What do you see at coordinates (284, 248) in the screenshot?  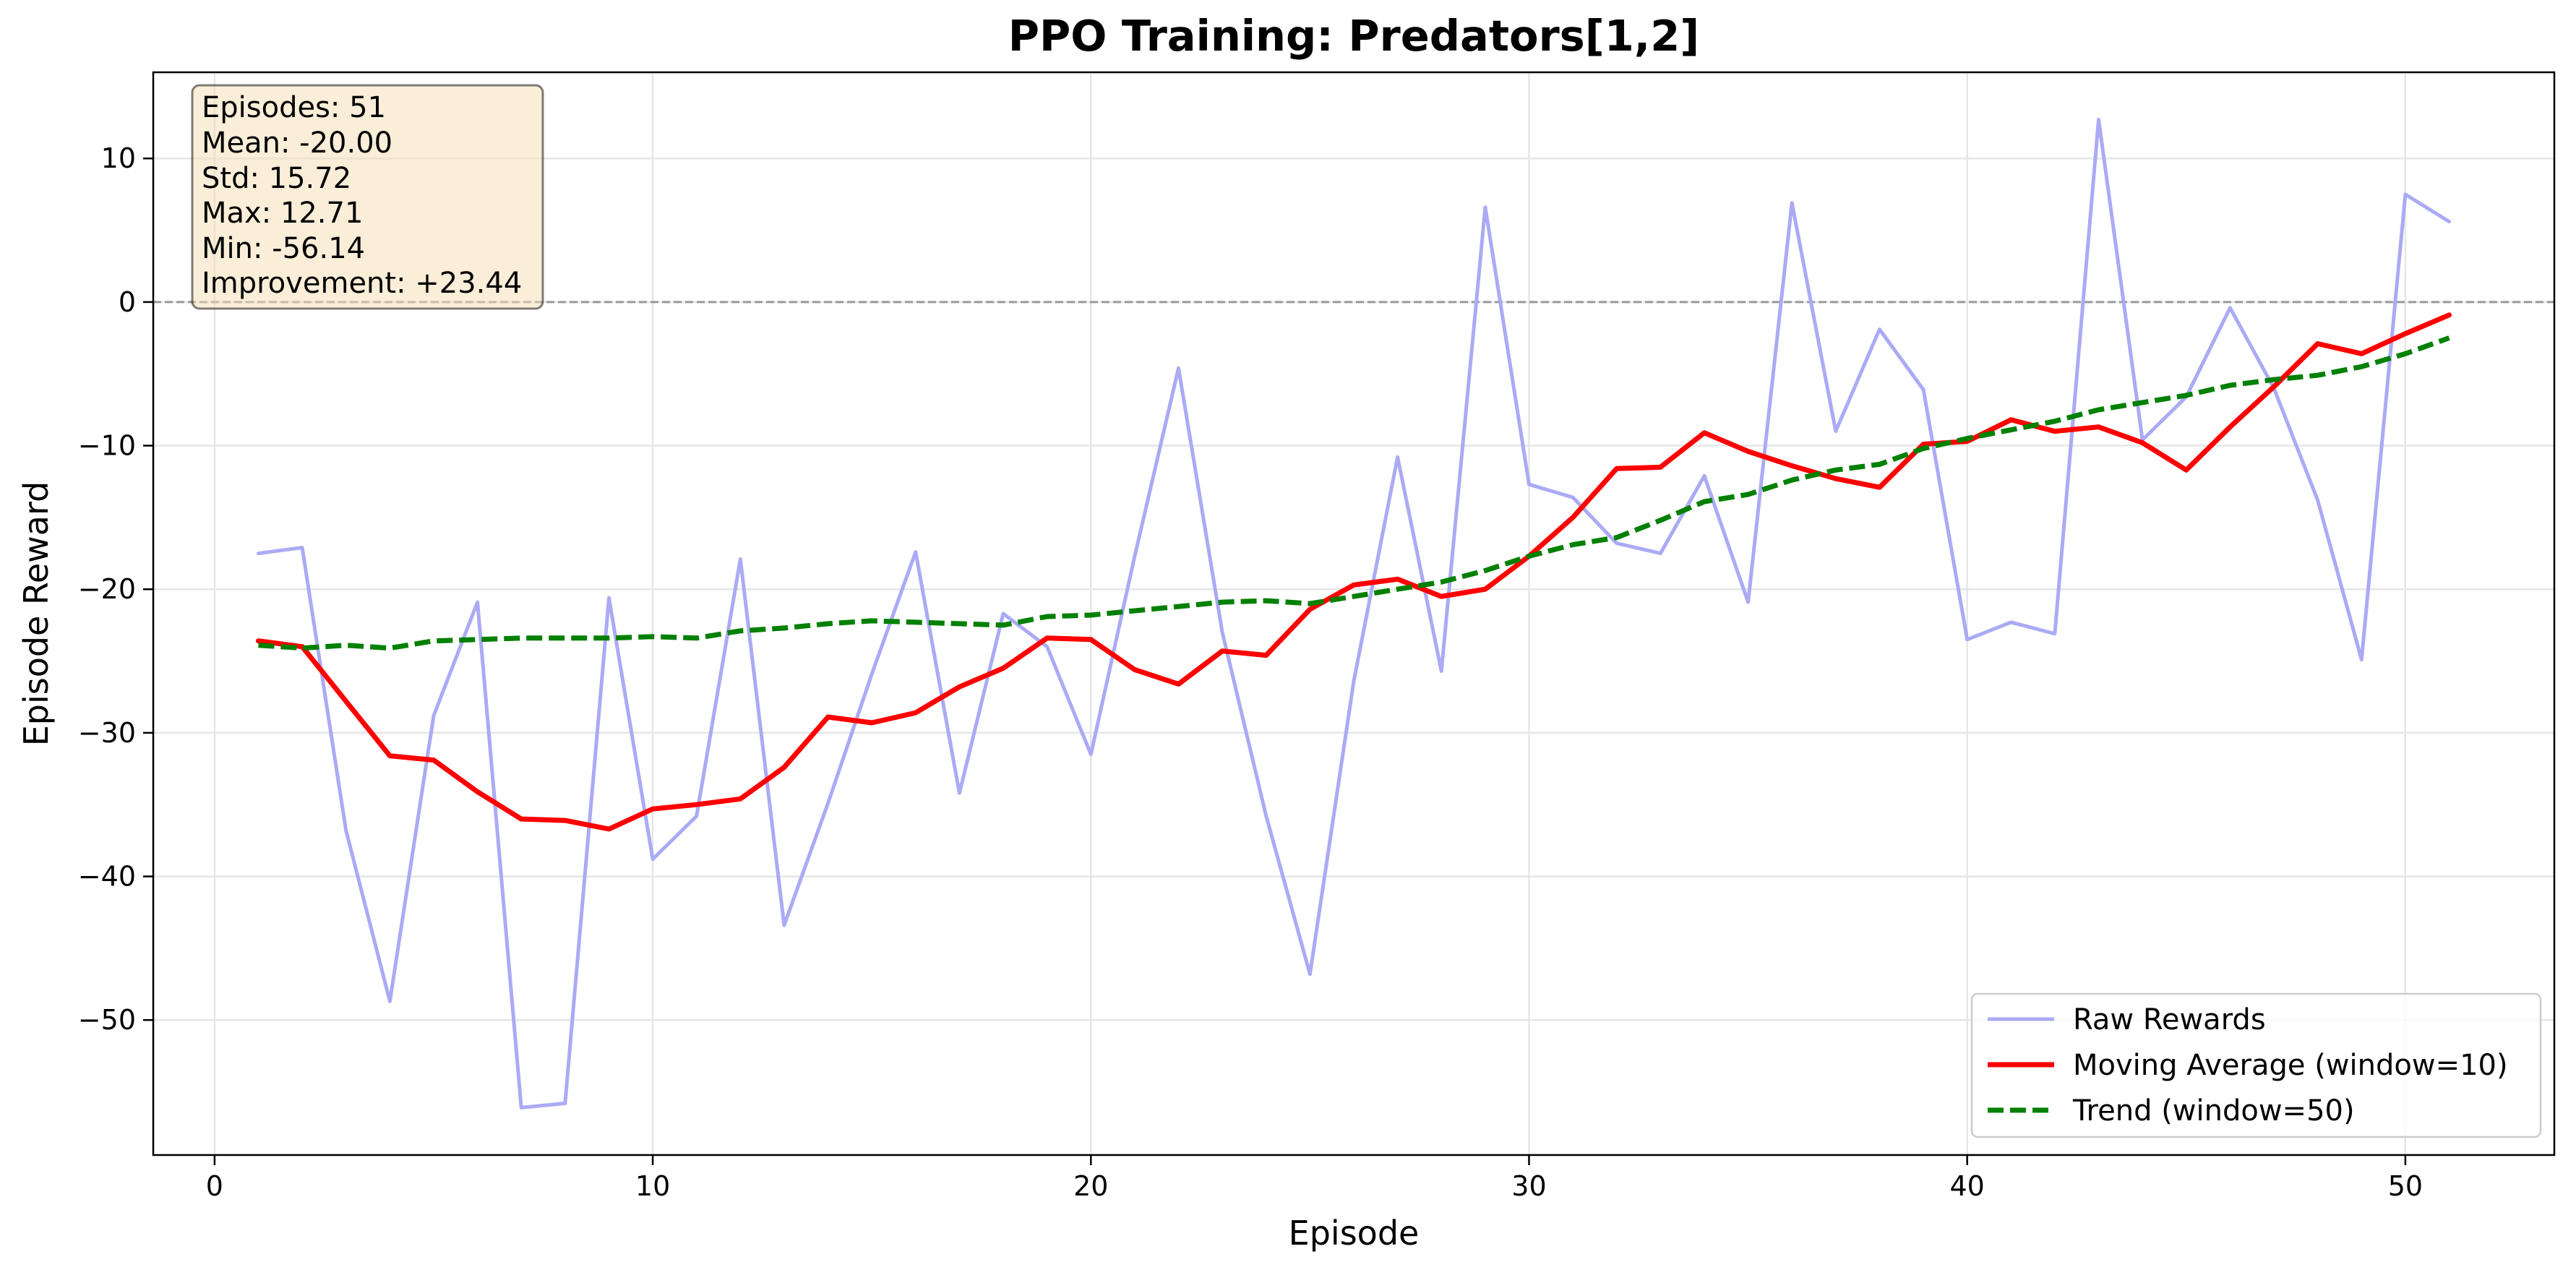 I see `stats-line-min: Min: -56.14` at bounding box center [284, 248].